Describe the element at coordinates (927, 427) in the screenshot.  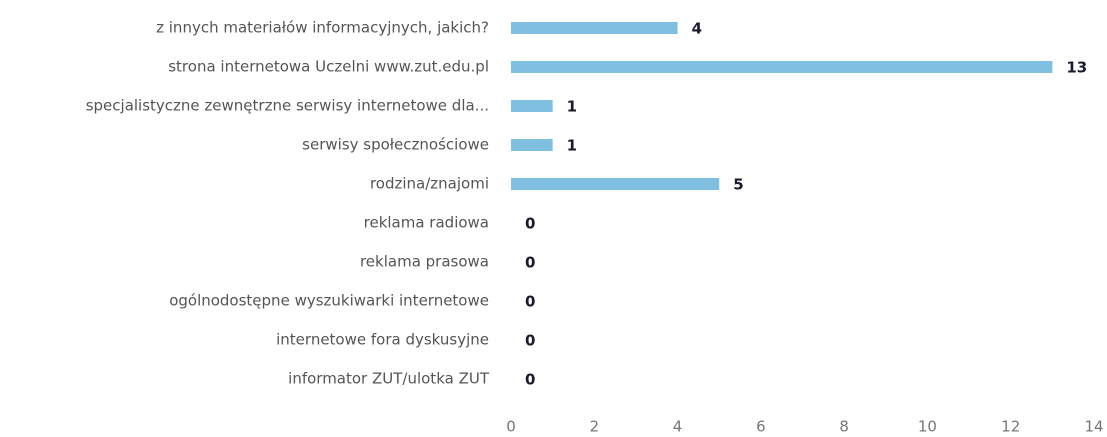
I see `x-tick-label: 10` at that location.